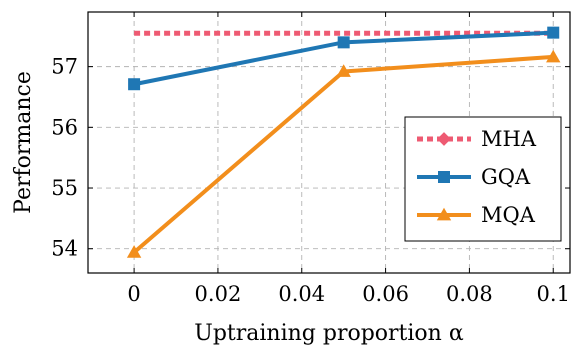 The height and width of the screenshot is (347, 581). What do you see at coordinates (385, 294) in the screenshot?
I see `x-tick-label: 0.06` at bounding box center [385, 294].